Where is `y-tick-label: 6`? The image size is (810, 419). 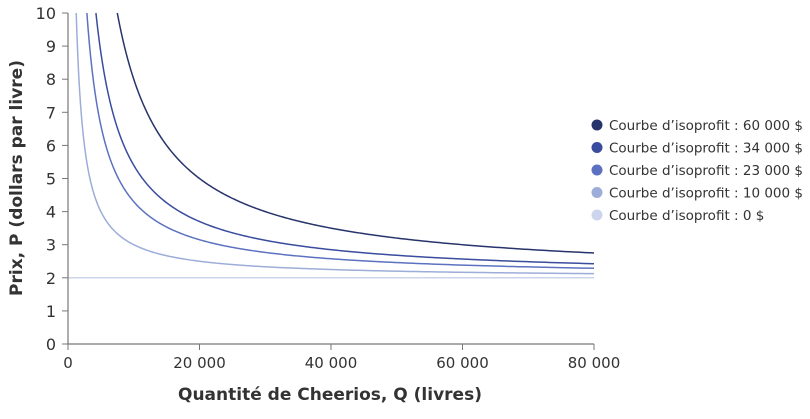 y-tick-label: 6 is located at coordinates (51, 145).